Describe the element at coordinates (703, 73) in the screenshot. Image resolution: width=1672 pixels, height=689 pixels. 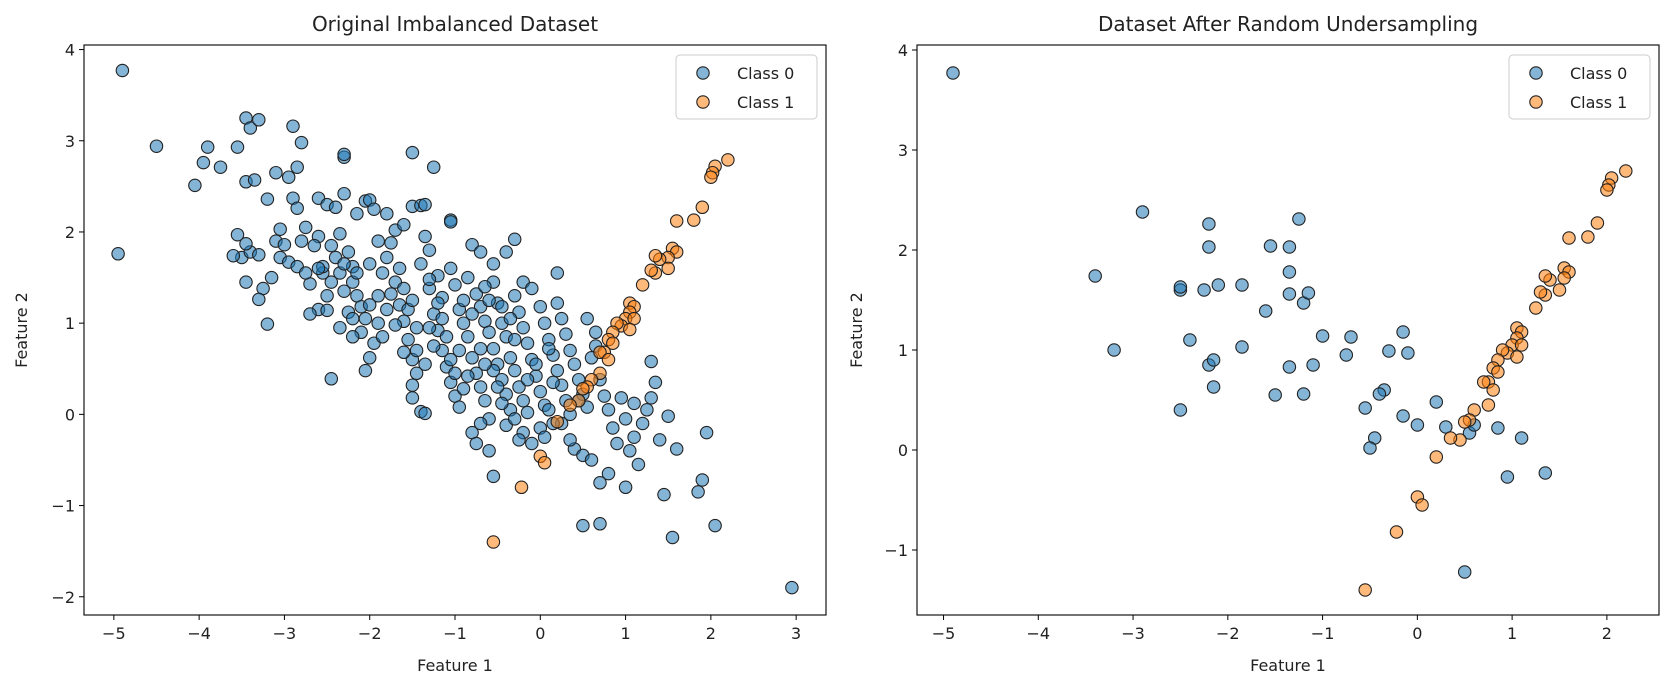
I see `left-legend-class0-marker` at that location.